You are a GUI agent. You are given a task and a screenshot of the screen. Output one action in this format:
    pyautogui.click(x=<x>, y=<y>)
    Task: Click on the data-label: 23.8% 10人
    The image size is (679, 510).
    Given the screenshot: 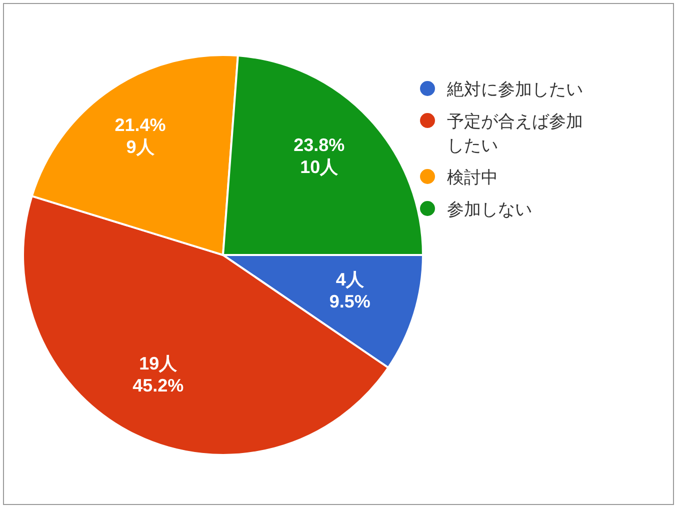 What is the action you would take?
    pyautogui.click(x=319, y=156)
    